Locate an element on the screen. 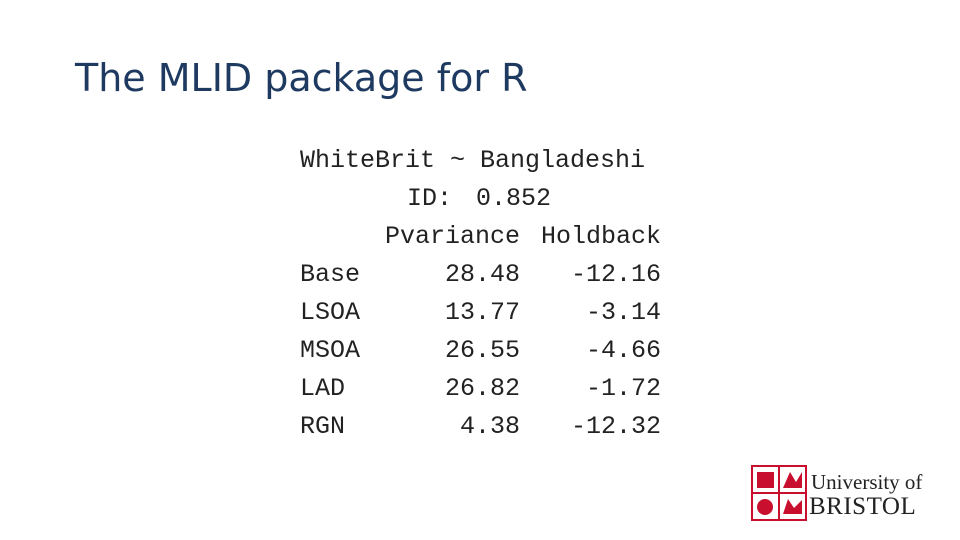  cell: -1.72 is located at coordinates (623, 388).